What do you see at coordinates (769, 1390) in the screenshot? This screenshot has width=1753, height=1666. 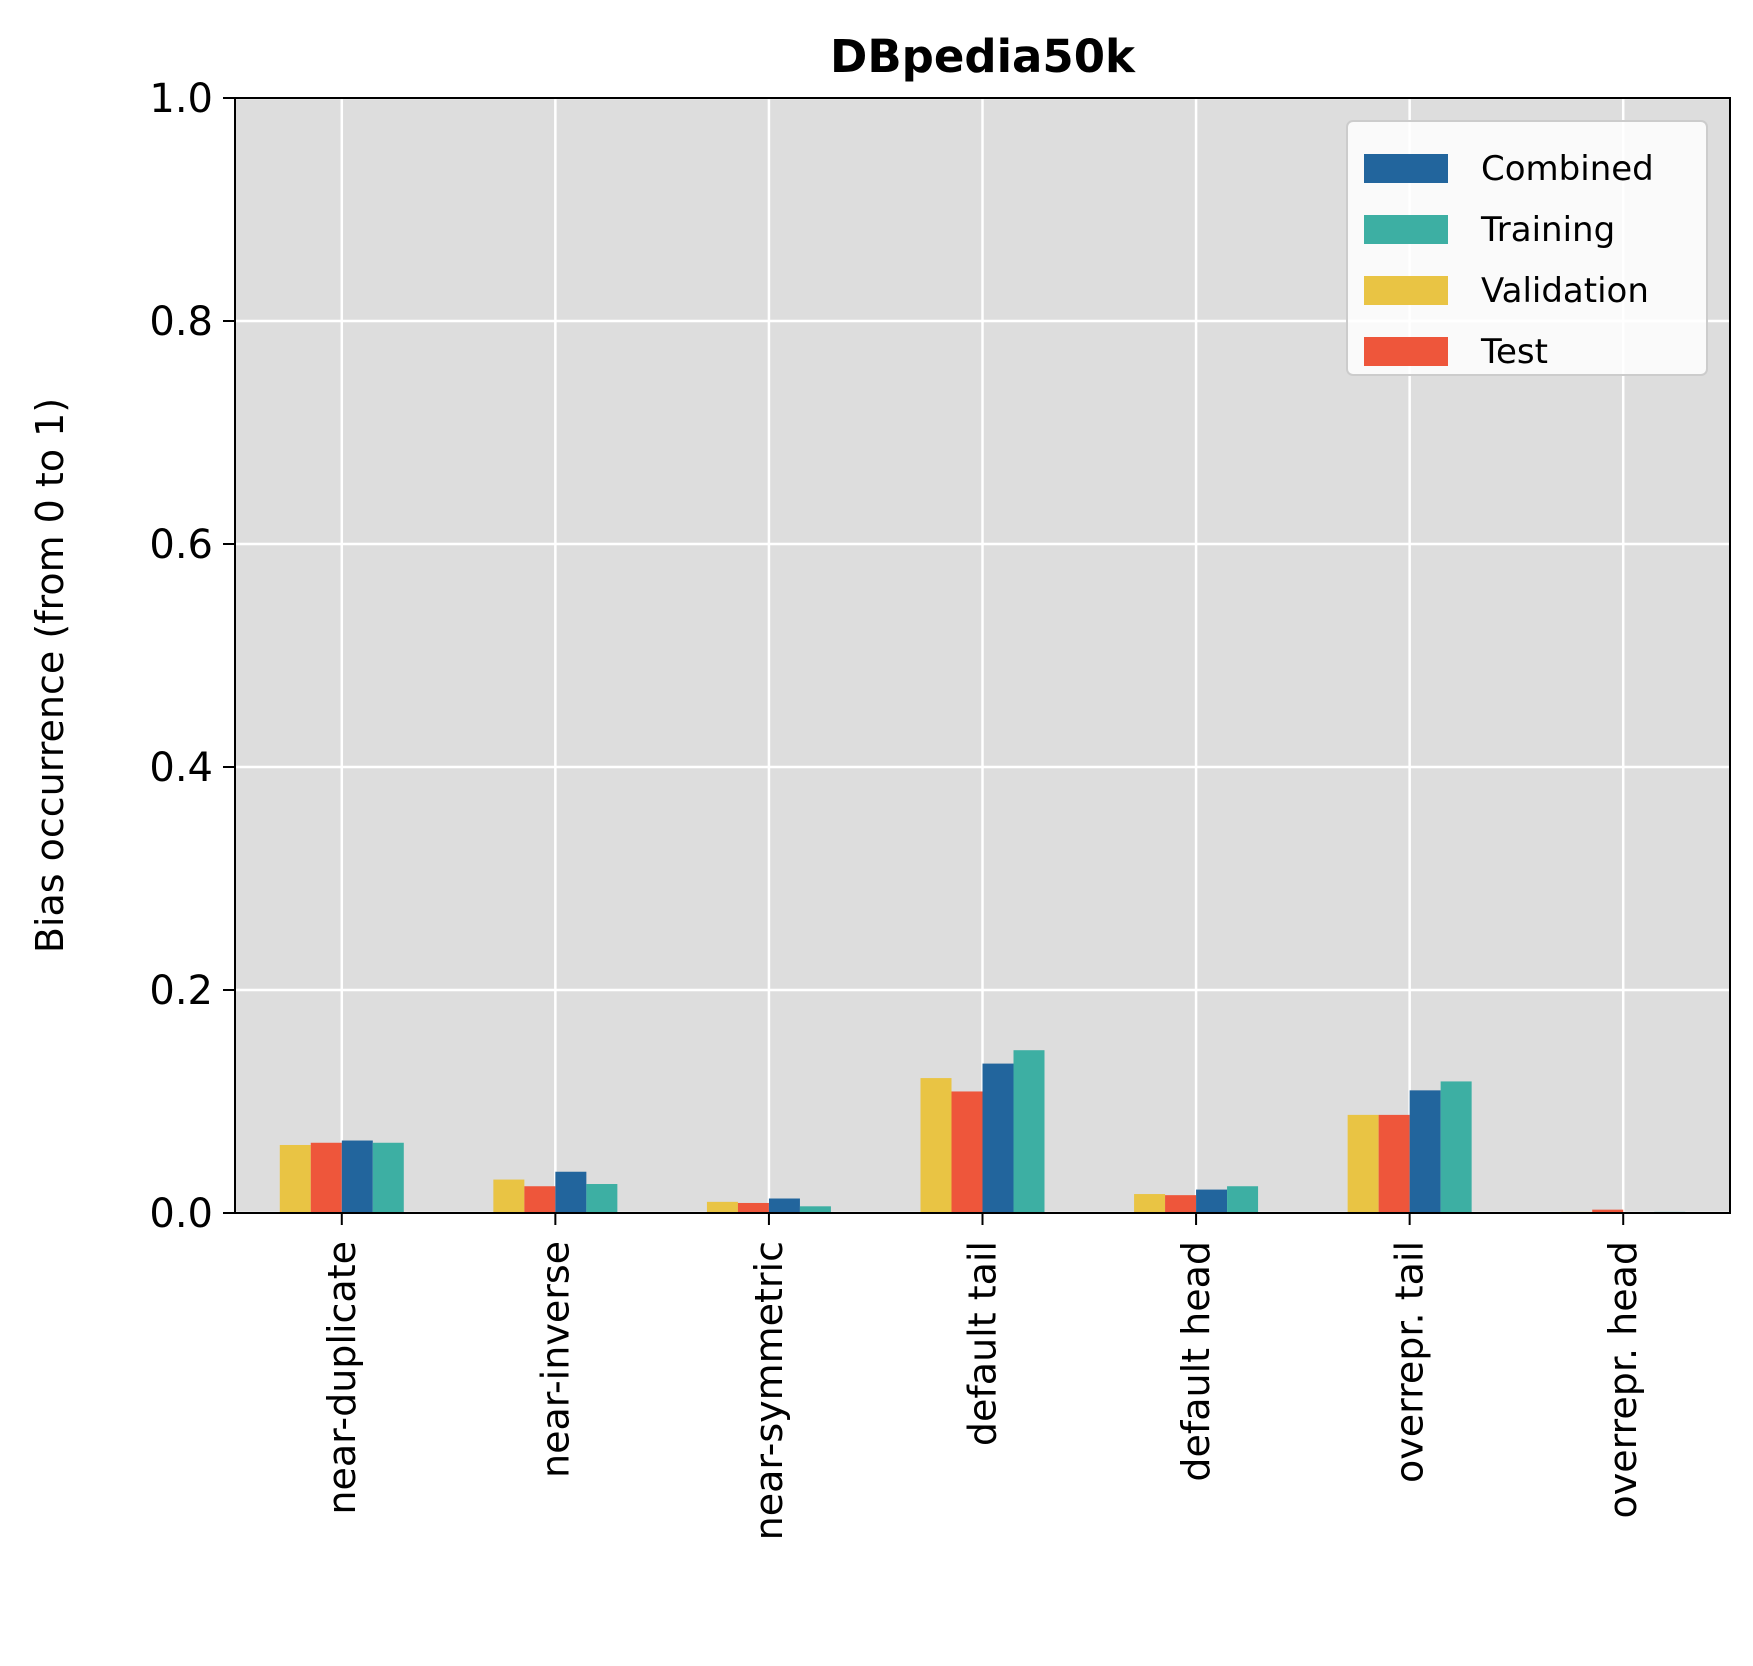 I see `x-tick-label: near-symmetric` at bounding box center [769, 1390].